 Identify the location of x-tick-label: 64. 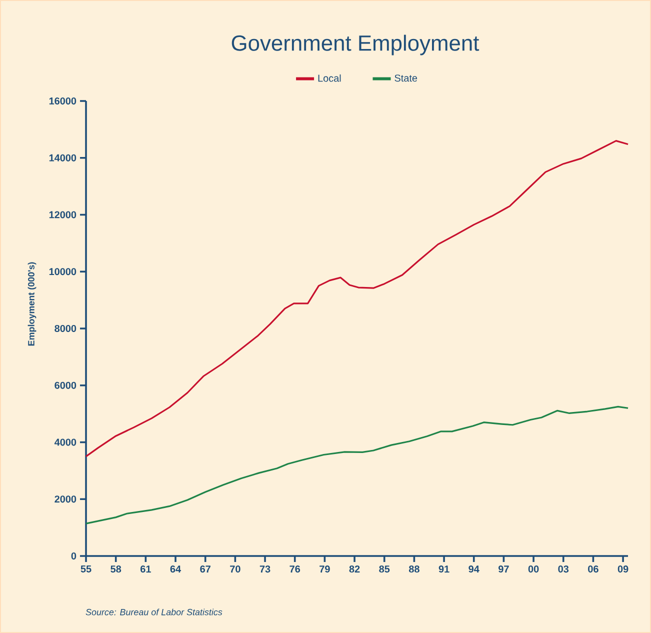
(175, 569).